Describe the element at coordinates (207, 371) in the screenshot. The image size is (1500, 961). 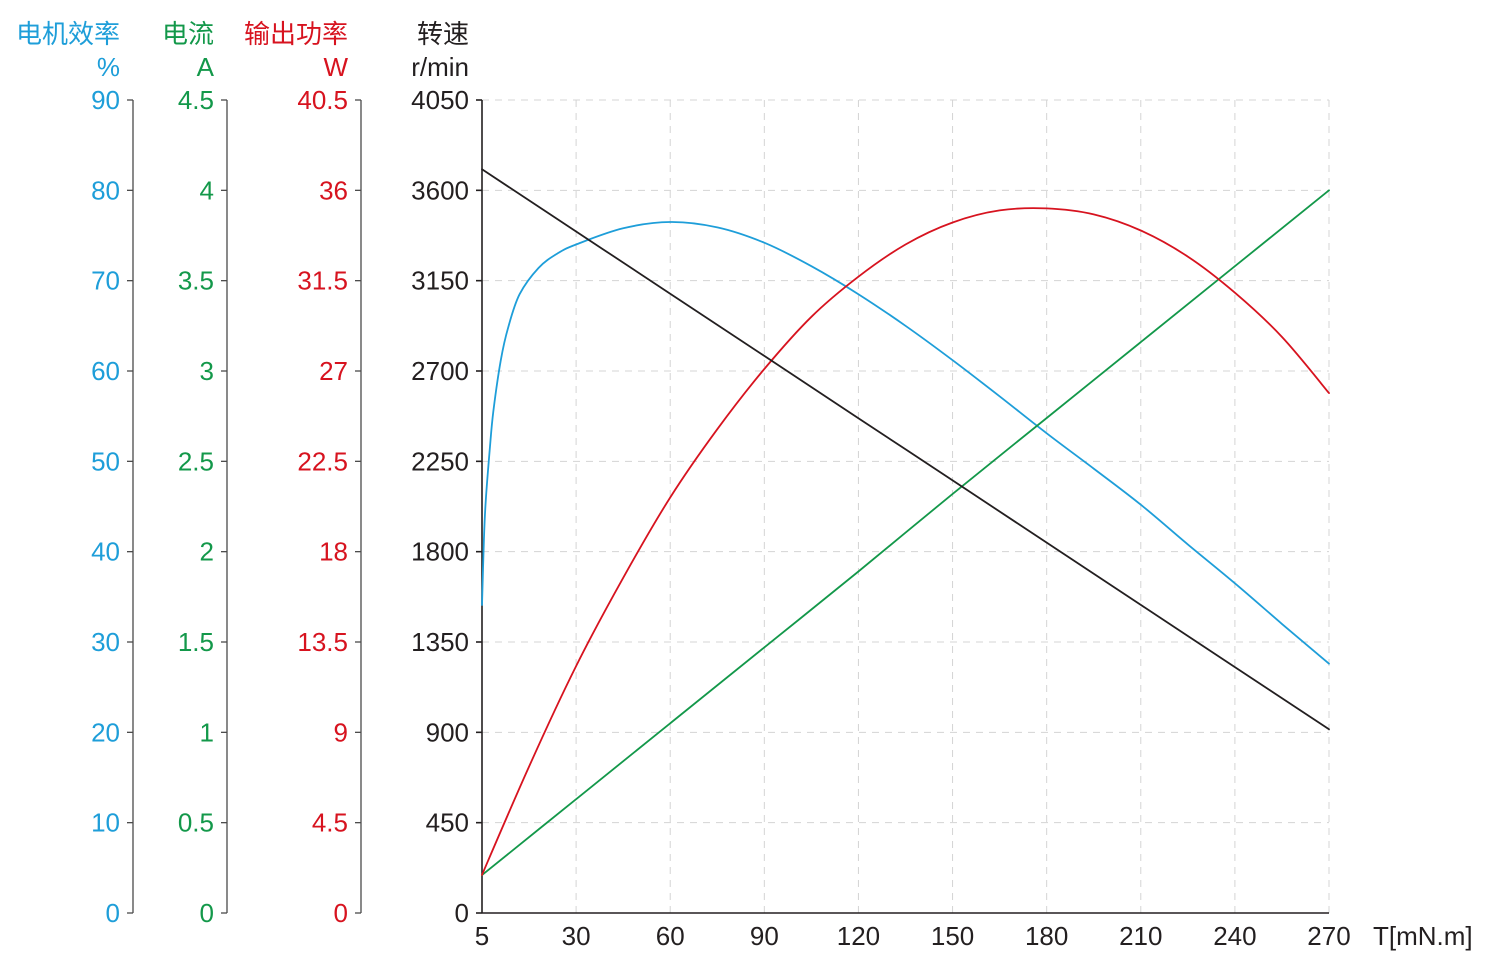
I see `current-axis-tick-label: 3` at that location.